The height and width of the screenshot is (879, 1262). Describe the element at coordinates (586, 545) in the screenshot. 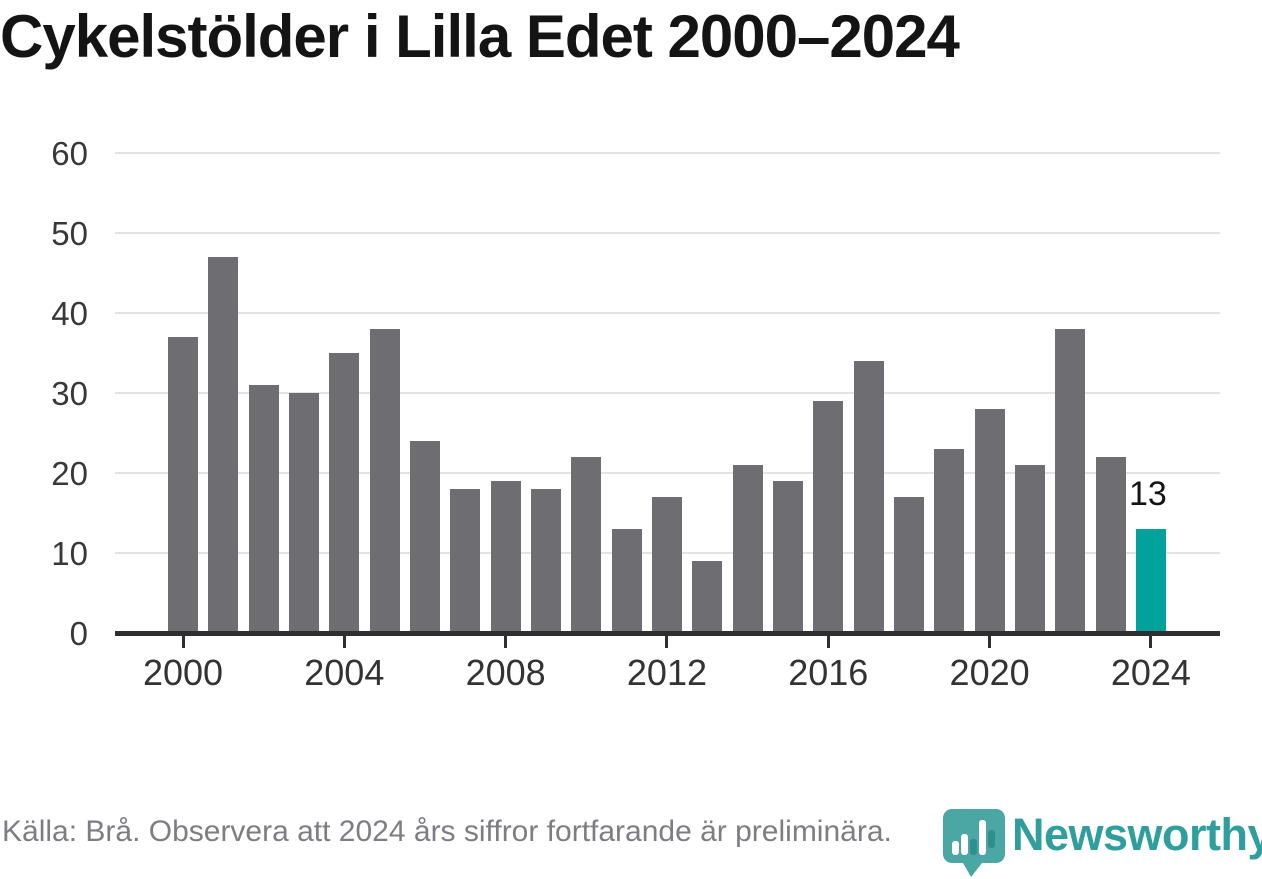

I see `bar-2010` at that location.